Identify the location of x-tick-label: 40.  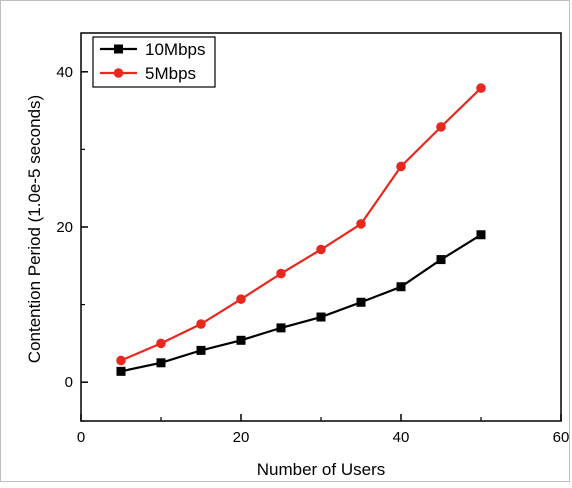
(401, 437).